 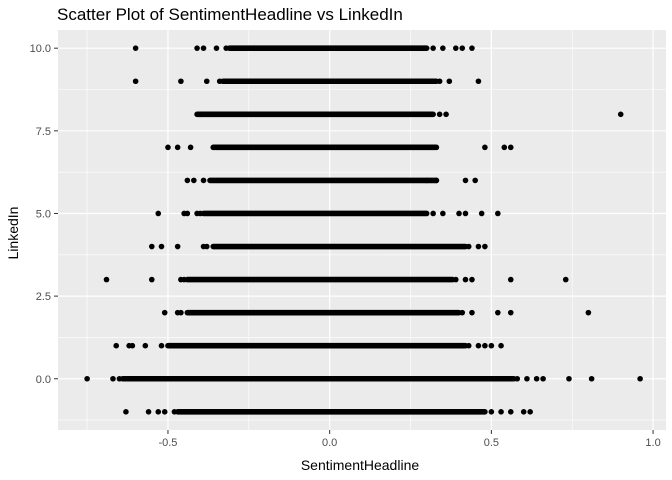 What do you see at coordinates (43, 297) in the screenshot?
I see `y-tick-label: 2.5` at bounding box center [43, 297].